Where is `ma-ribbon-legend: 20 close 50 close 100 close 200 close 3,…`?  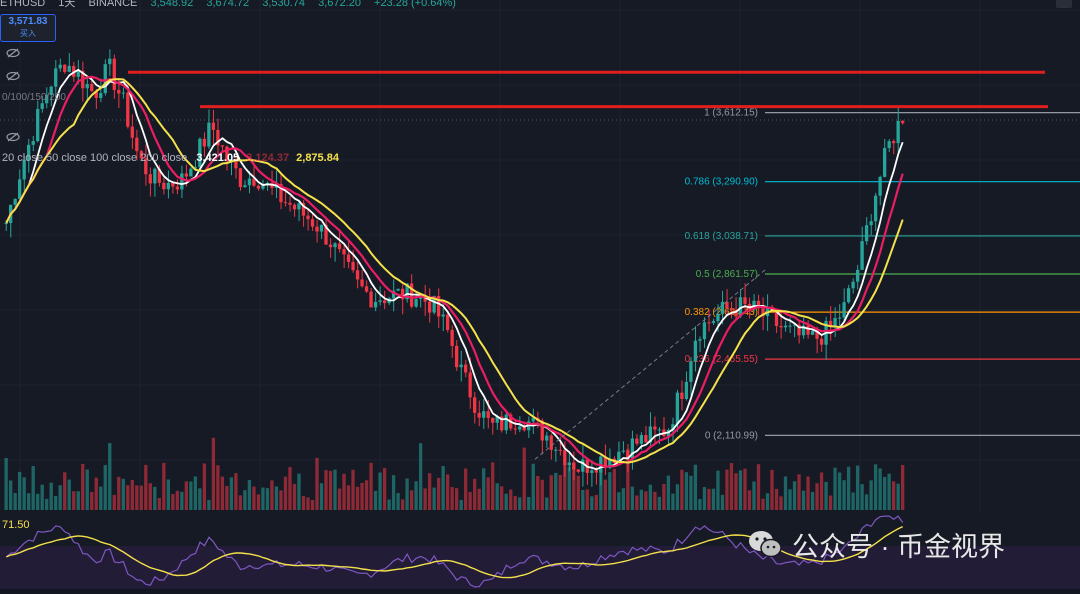 ma-ribbon-legend: 20 close 50 close 100 close 200 close 3,… is located at coordinates (170, 158).